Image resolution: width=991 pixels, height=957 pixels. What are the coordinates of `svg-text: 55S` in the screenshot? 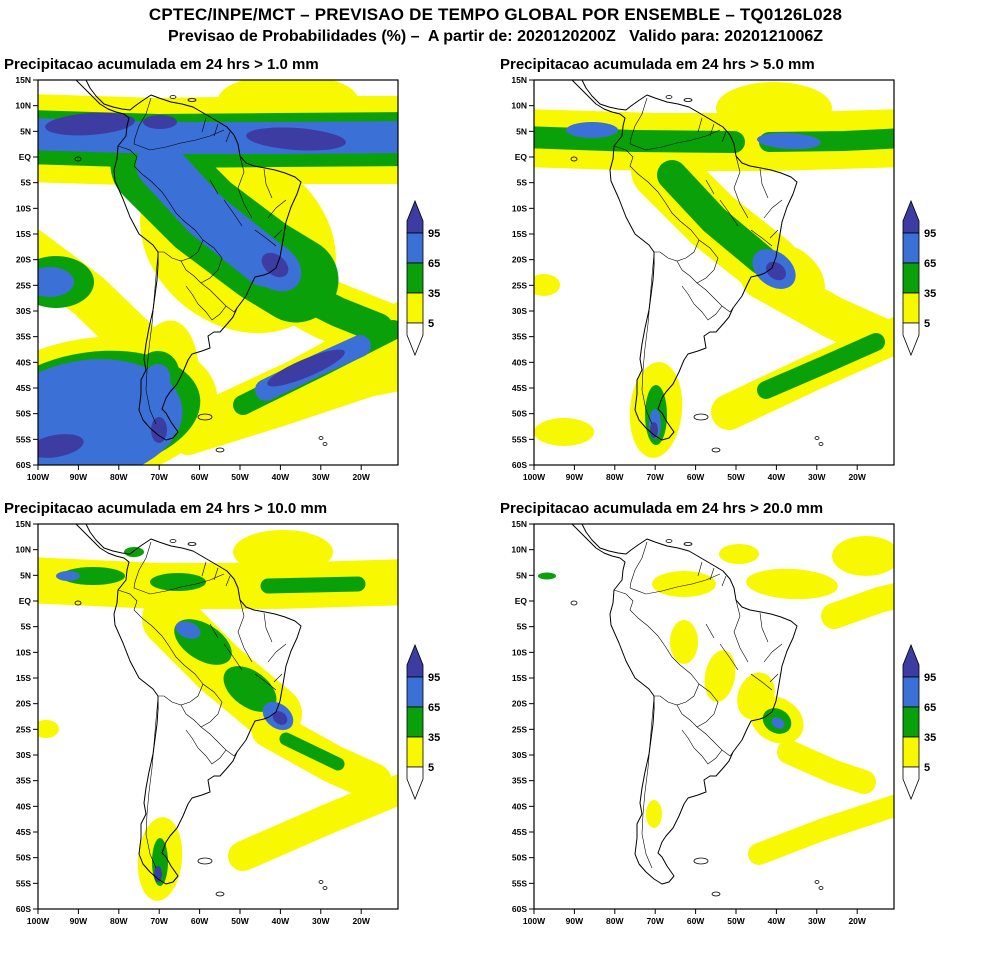 It's located at (519, 883).